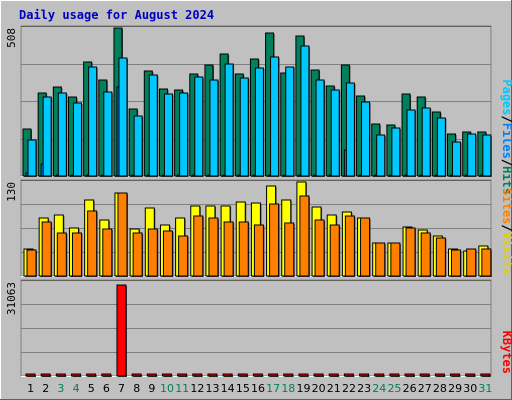 The height and width of the screenshot is (400, 512). What do you see at coordinates (394, 388) in the screenshot?
I see `x-tick-label-day-25: 25` at bounding box center [394, 388].